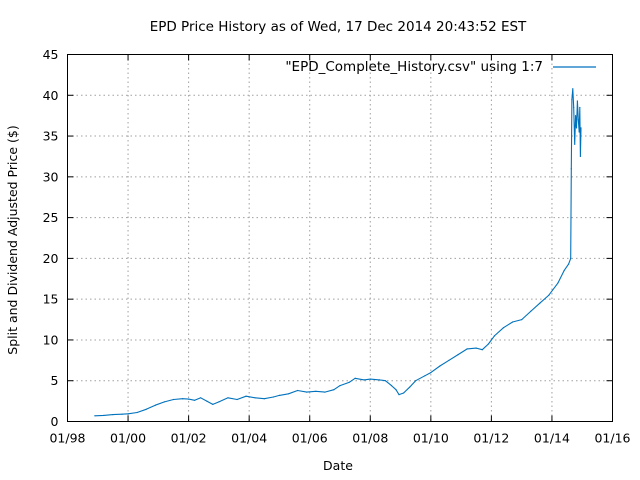 The image size is (640, 480). I want to click on y-tick-label: 5, so click(55, 380).